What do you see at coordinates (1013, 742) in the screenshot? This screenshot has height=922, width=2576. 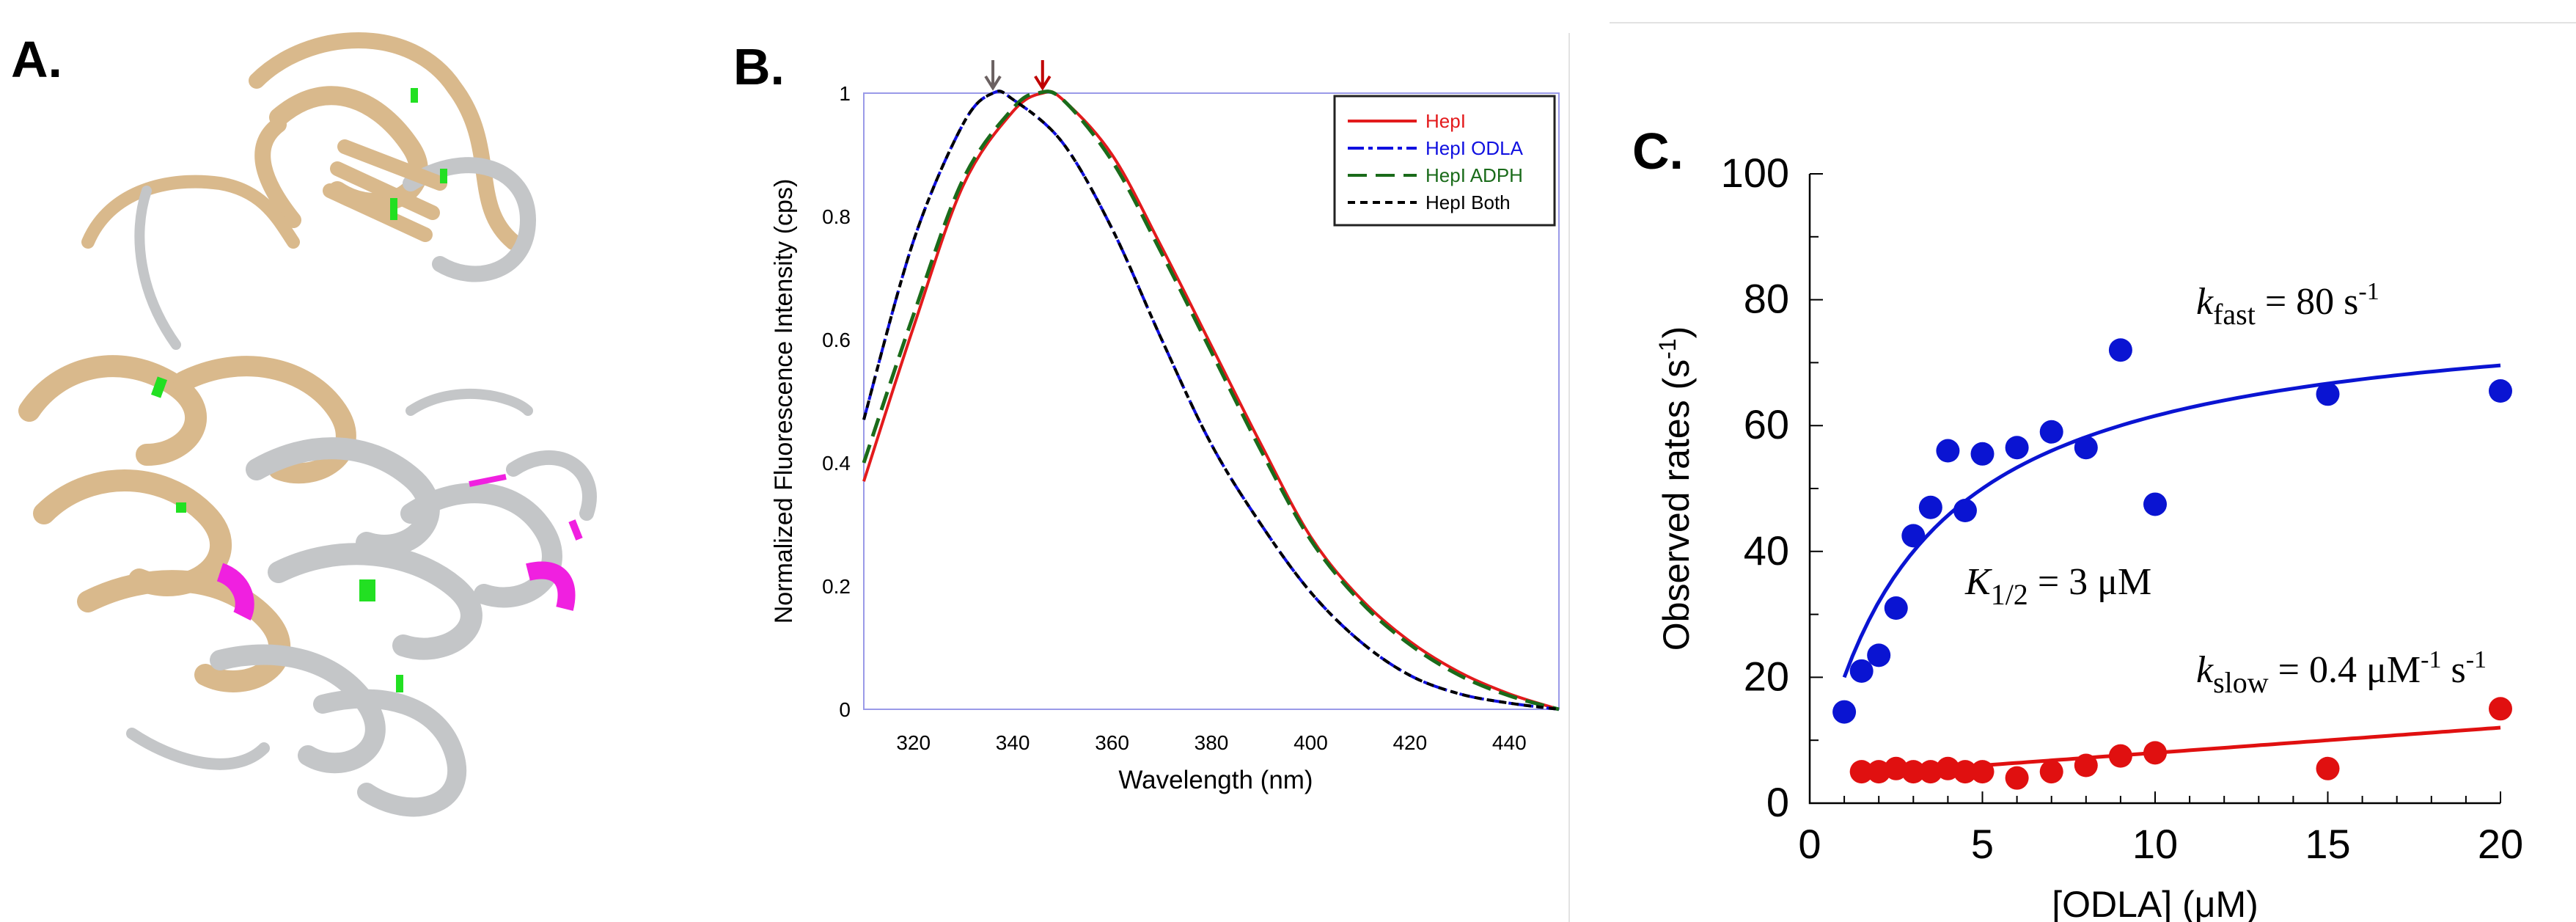 I see `x-tick-label: 340` at bounding box center [1013, 742].